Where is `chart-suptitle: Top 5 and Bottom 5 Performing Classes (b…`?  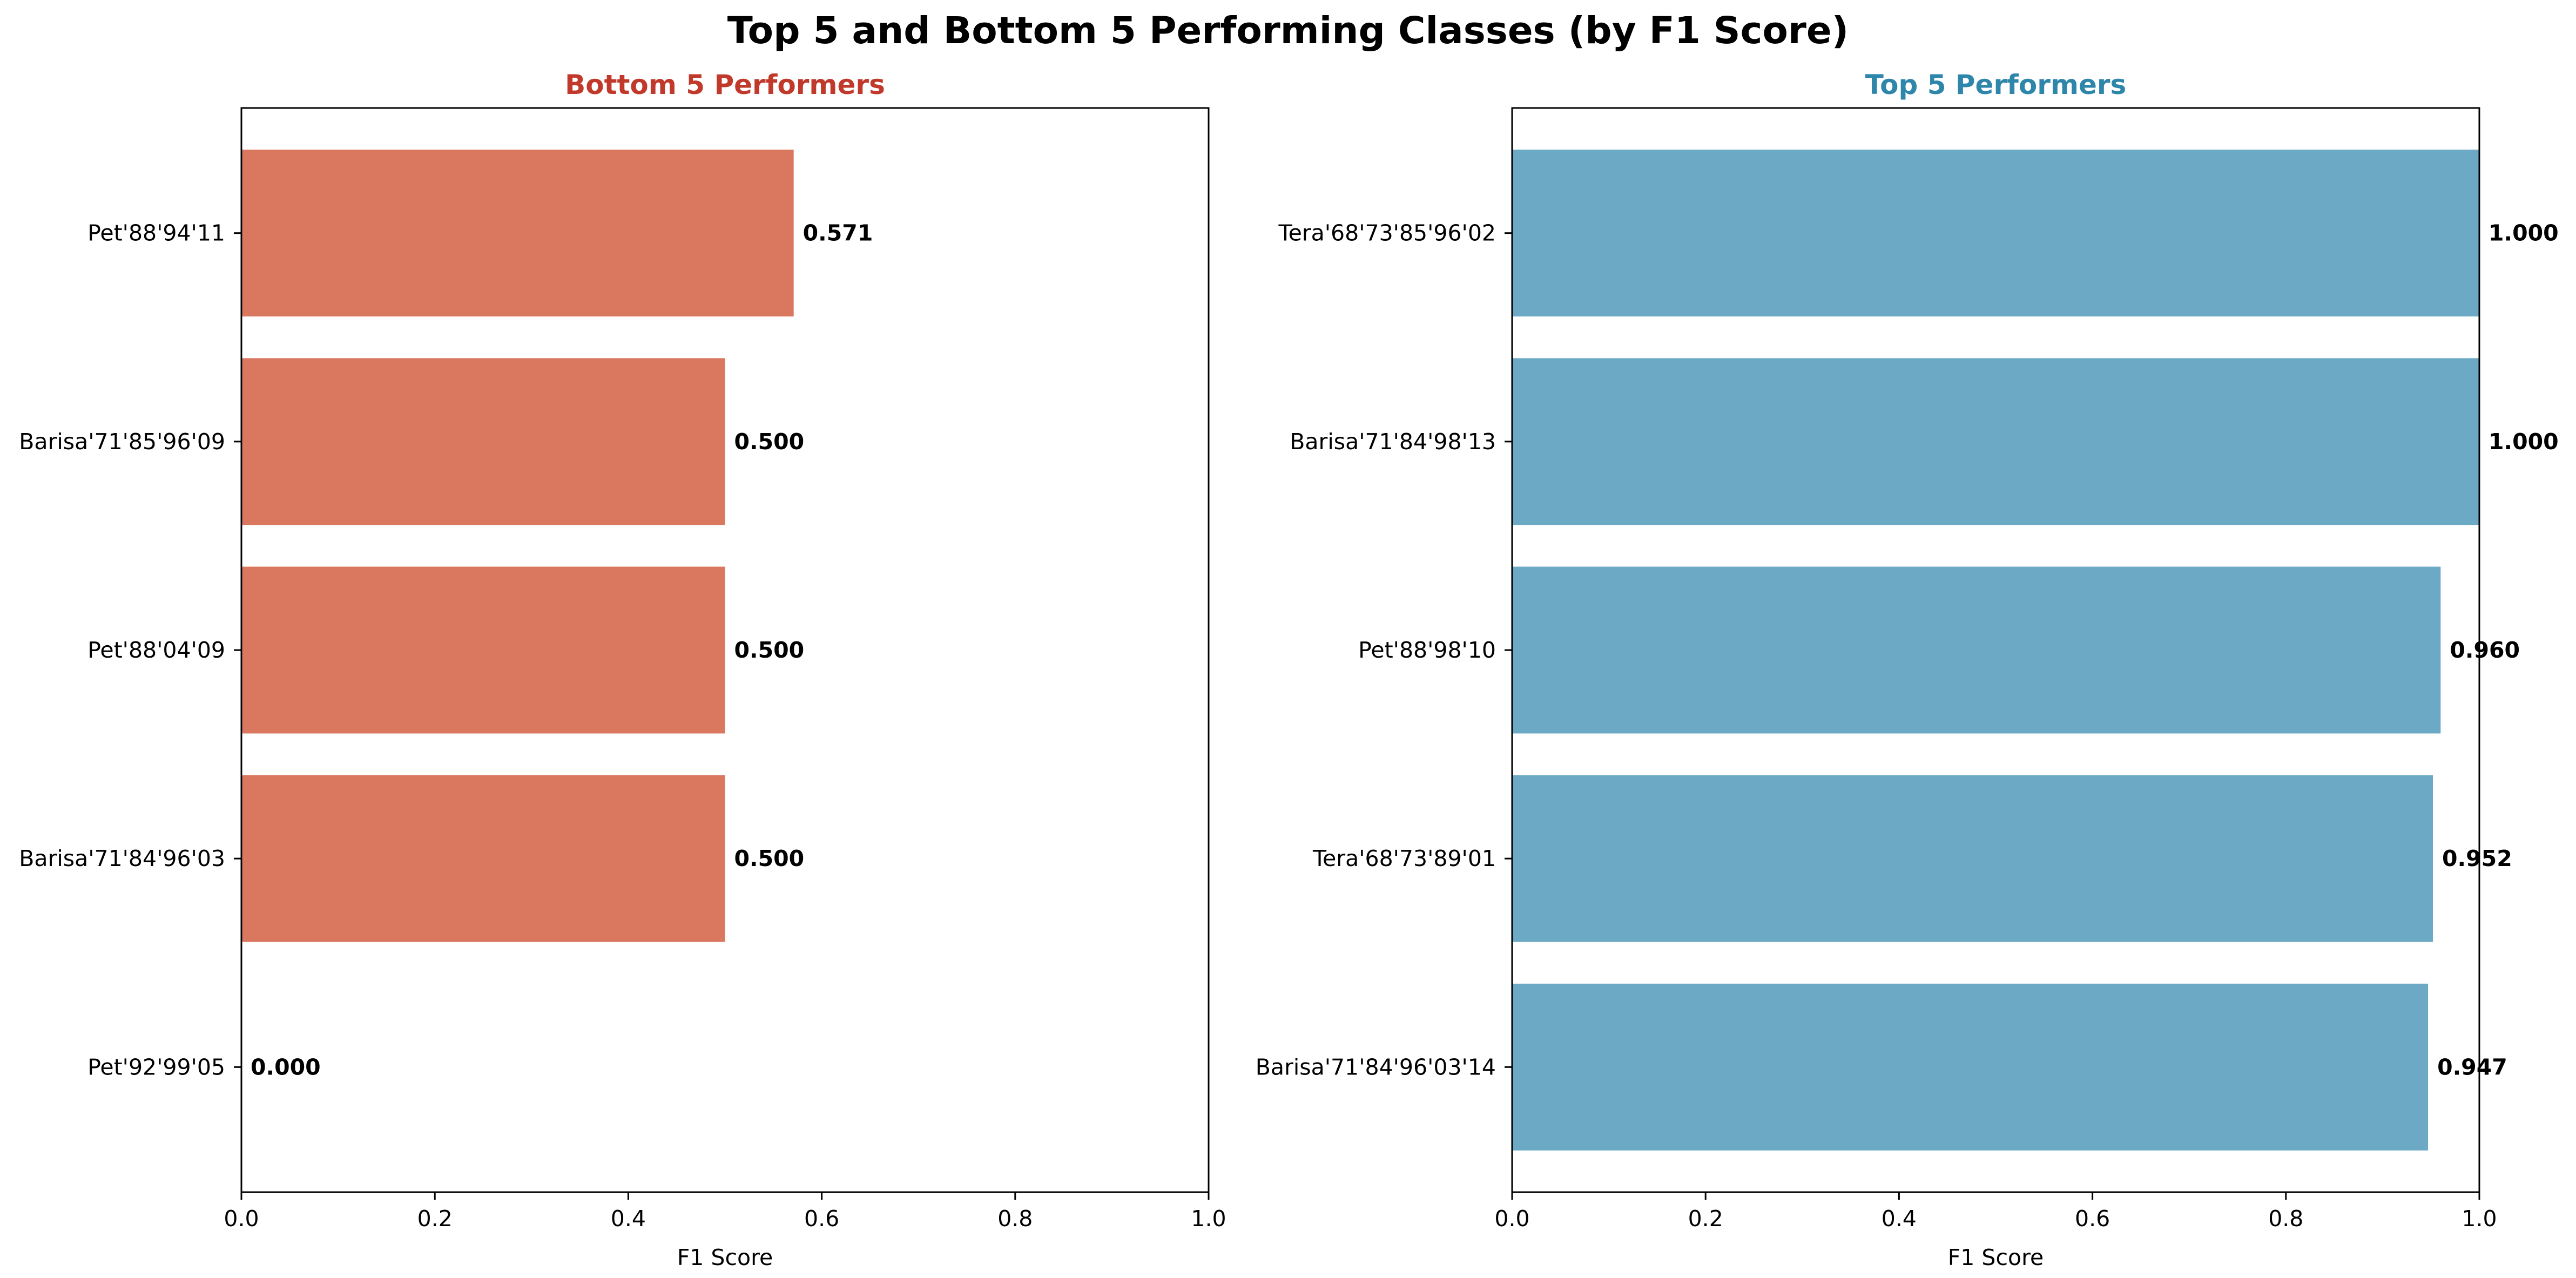
chart-suptitle: Top 5 and Bottom 5 Performing Classes (b… is located at coordinates (1288, 30).